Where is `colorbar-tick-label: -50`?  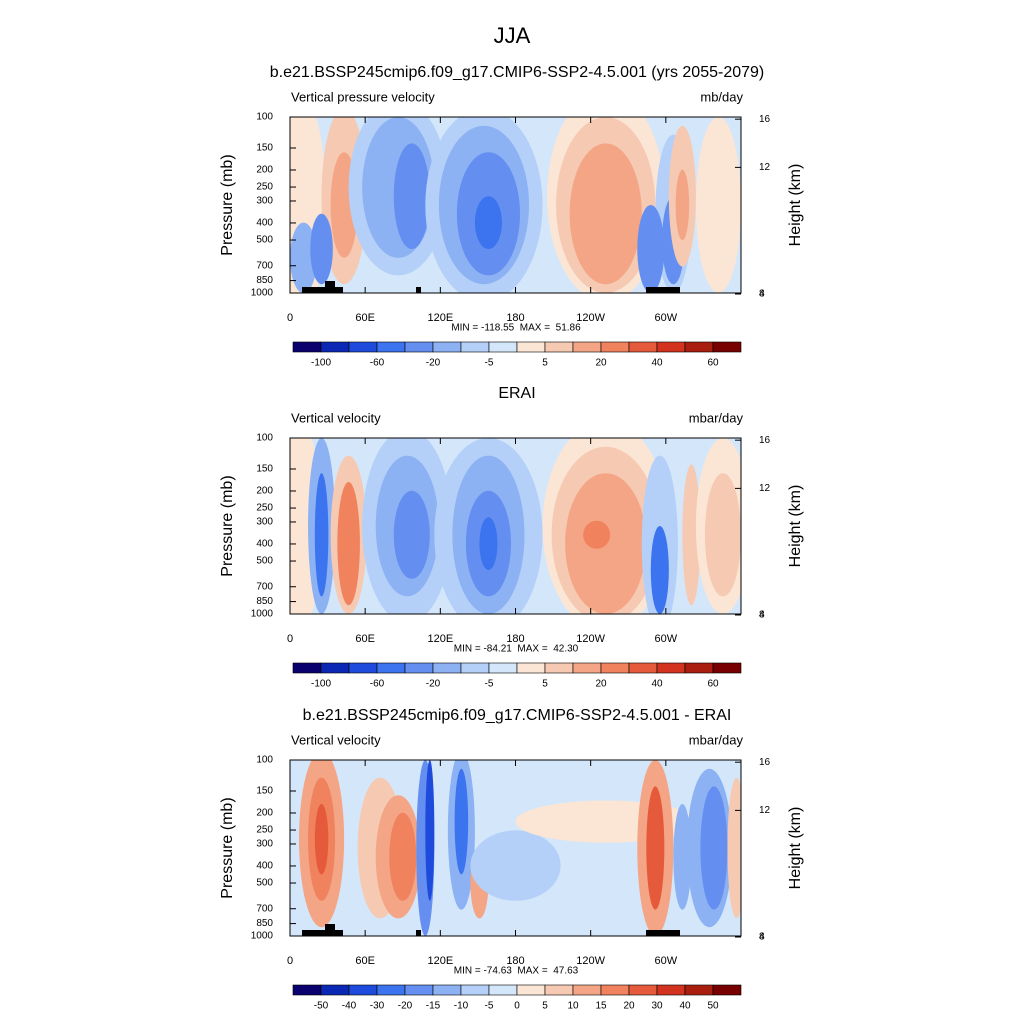
colorbar-tick-label: -50 is located at coordinates (321, 1006).